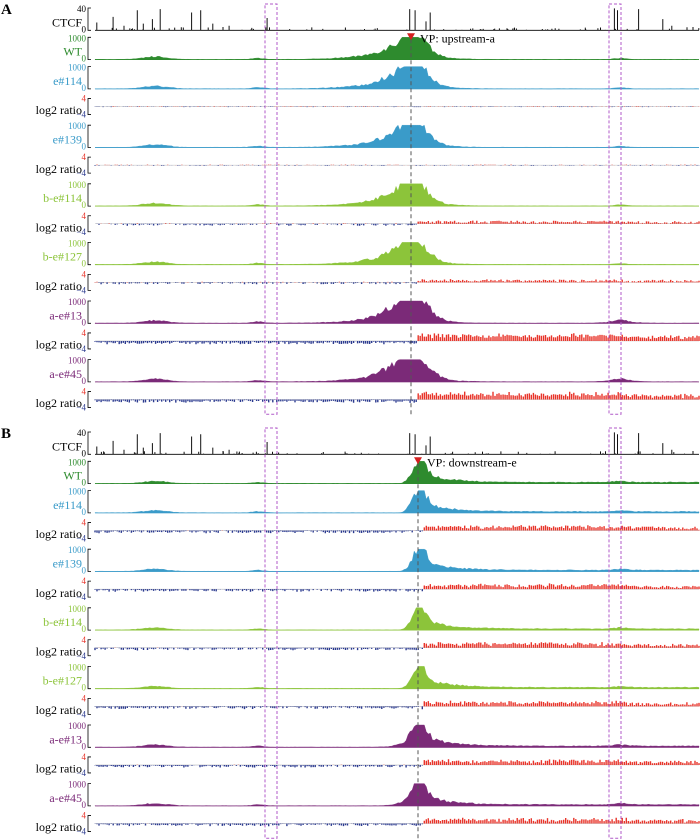 This screenshot has width=700, height=840. Describe the element at coordinates (81, 408) in the screenshot. I see `ratio-tick-down-0-13: −4` at that location.